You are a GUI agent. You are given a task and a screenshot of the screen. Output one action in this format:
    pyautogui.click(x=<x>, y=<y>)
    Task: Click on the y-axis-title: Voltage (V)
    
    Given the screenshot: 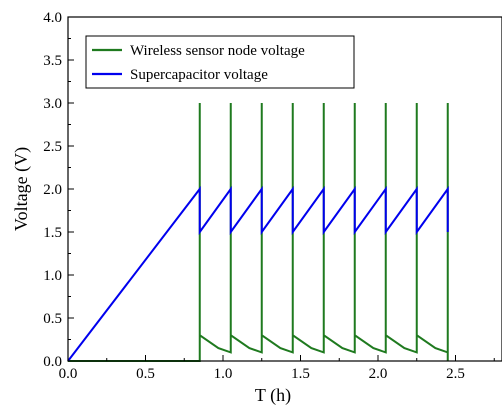 What is the action you would take?
    pyautogui.click(x=21, y=189)
    